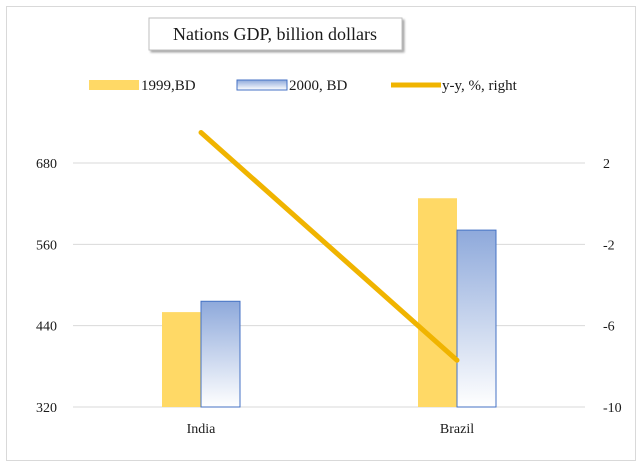  Describe the element at coordinates (46, 327) in the screenshot. I see `y-left-tick-label: 440` at that location.